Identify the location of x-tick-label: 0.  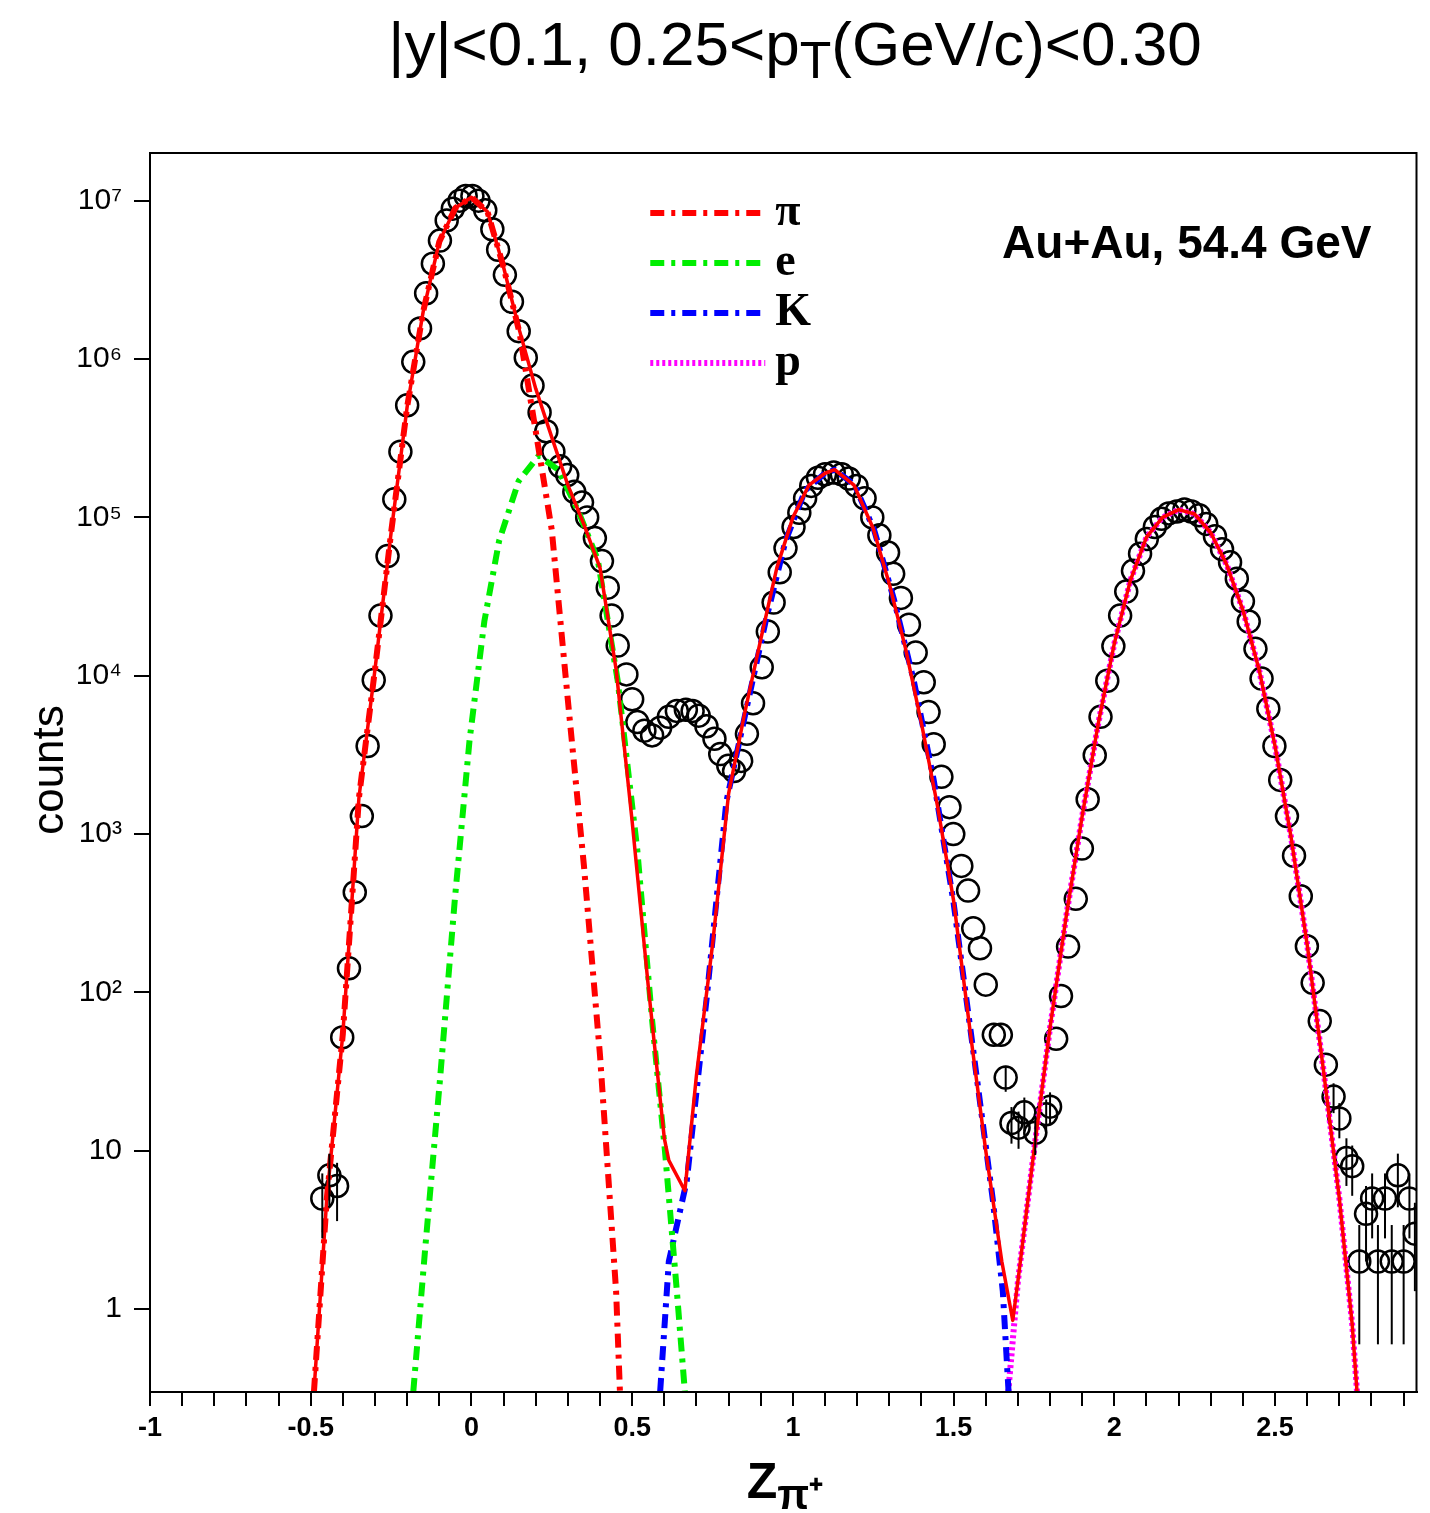
(471, 1426).